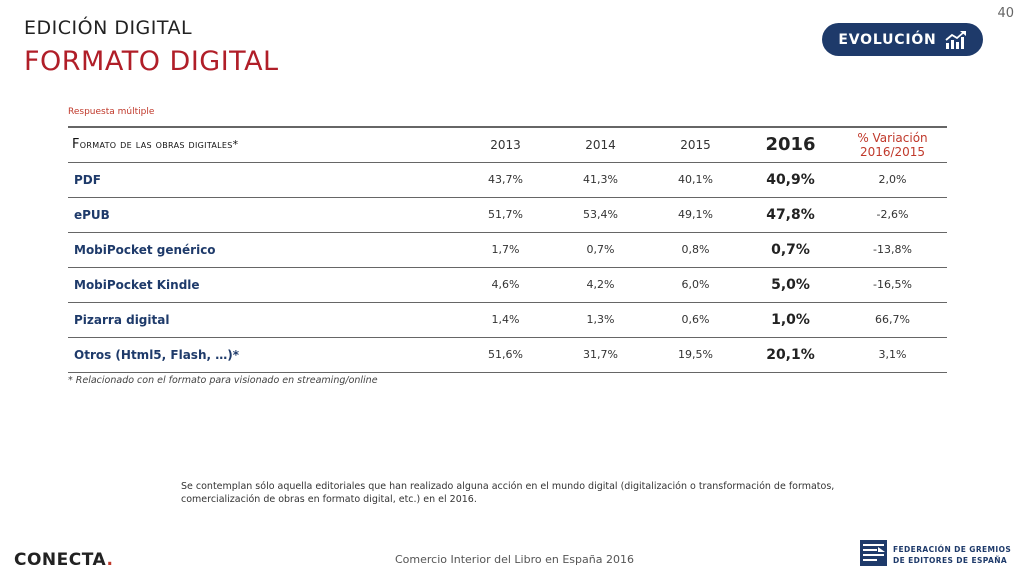 Image resolution: width=1024 pixels, height=576 pixels. Describe the element at coordinates (111, 112) in the screenshot. I see `multiple-response-note: Respuesta múltiple` at that location.